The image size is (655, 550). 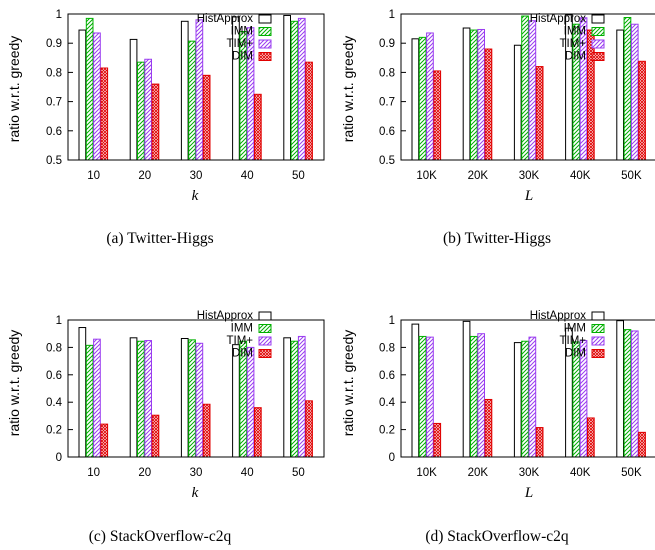 I want to click on bar-histapprox-50k, so click(x=620, y=95).